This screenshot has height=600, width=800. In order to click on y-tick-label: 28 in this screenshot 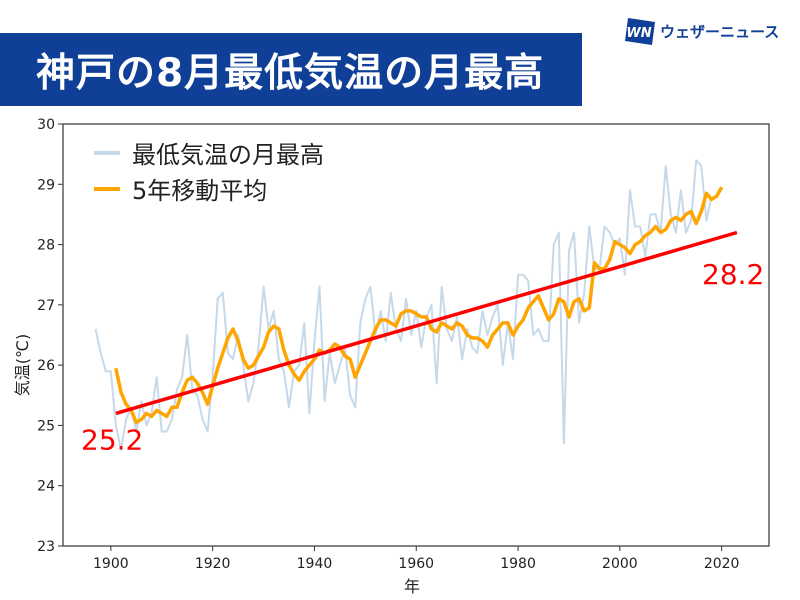, I will do `click(46, 246)`.